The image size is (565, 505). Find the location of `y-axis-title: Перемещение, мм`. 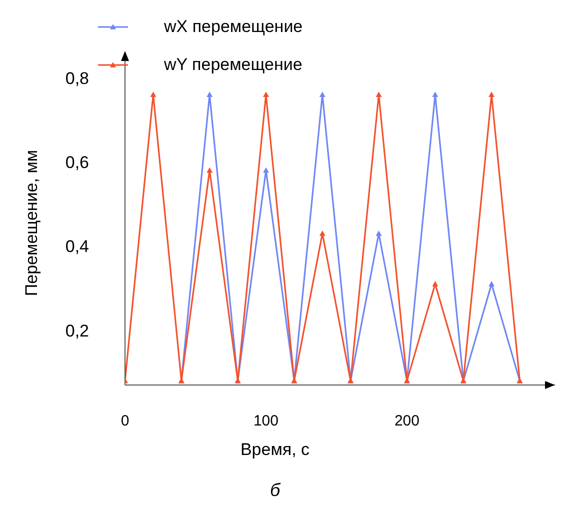

y-axis-title: Перемещение, мм is located at coordinates (32, 223).